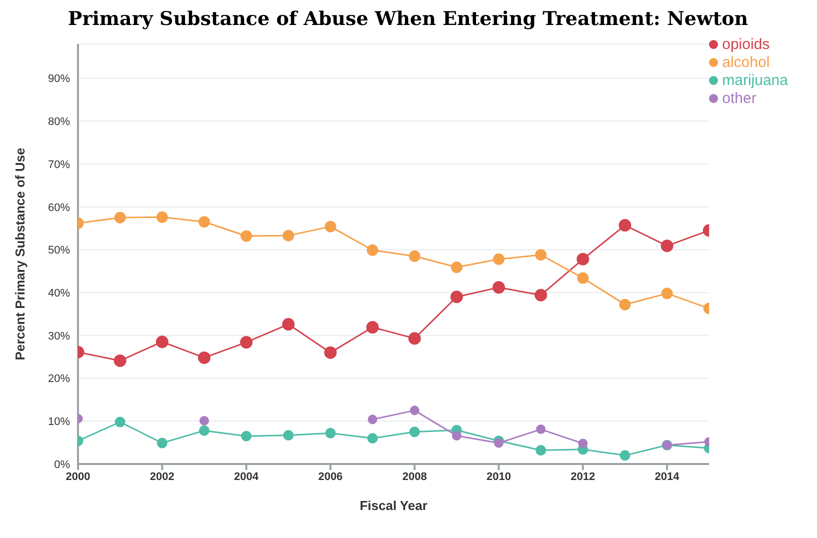  Describe the element at coordinates (59, 250) in the screenshot. I see `y-tick-label: 50%` at that location.